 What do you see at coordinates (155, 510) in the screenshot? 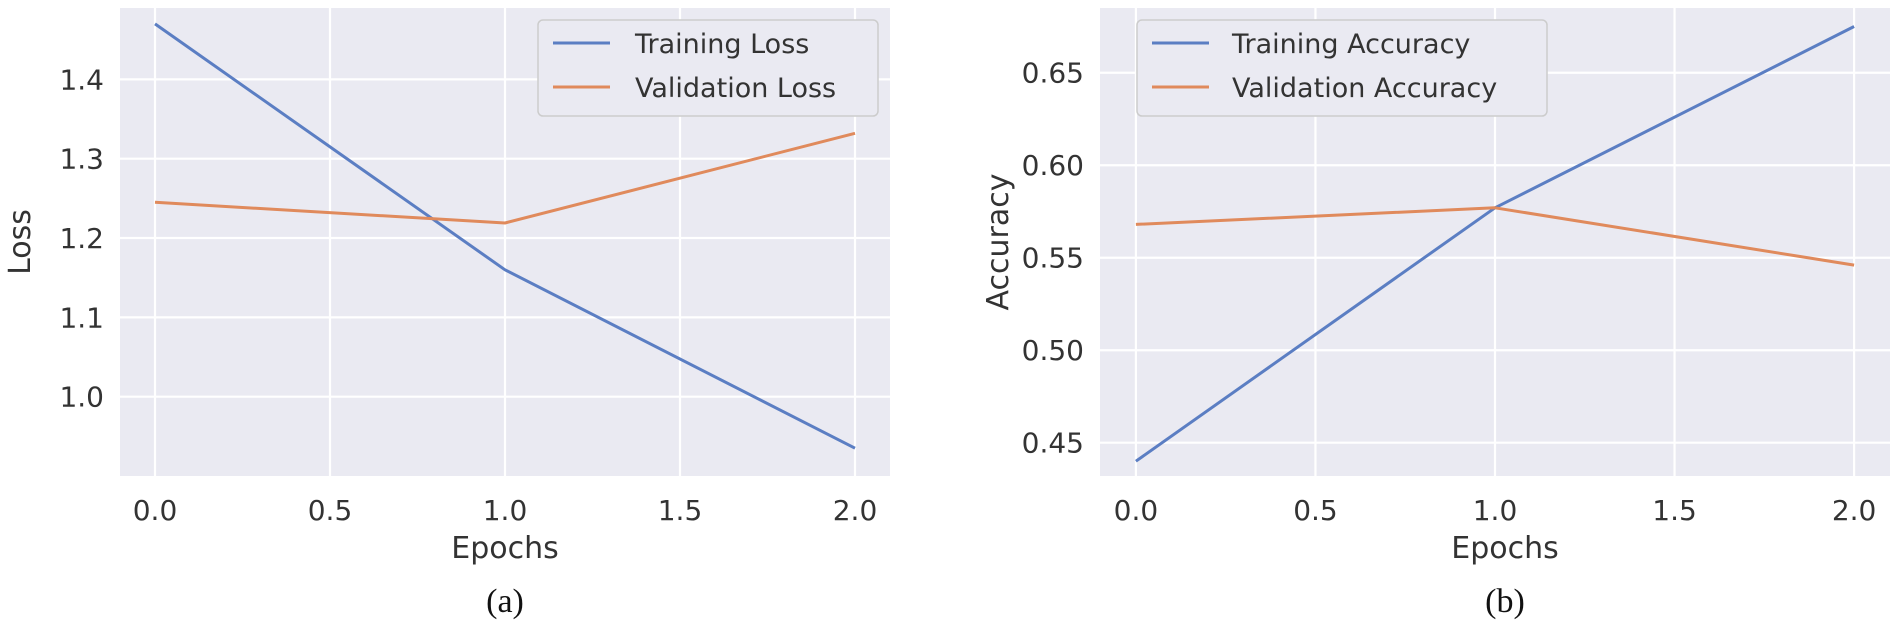
I see `loss-x-tick-label: 0.0` at bounding box center [155, 510].